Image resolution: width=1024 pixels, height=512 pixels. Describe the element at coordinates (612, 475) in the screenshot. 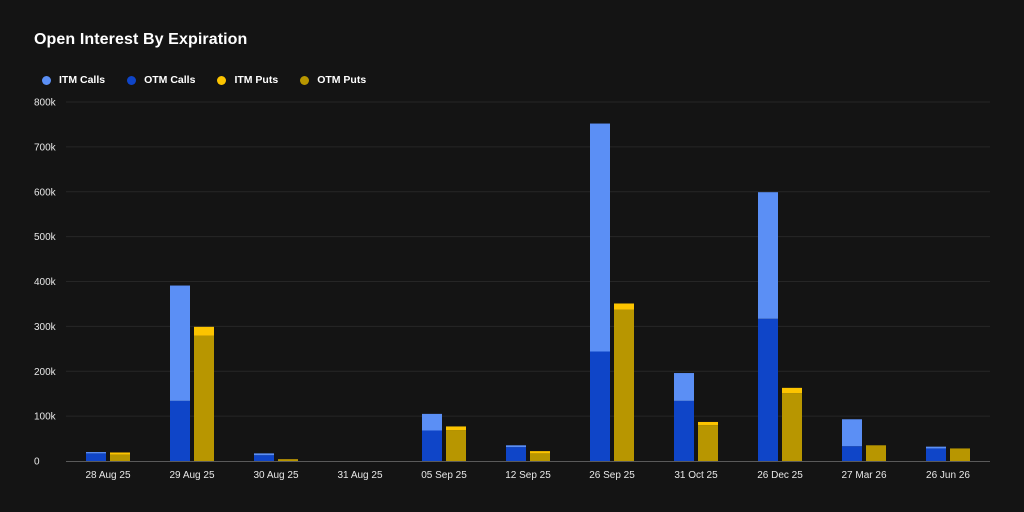

I see `x-tick-label: 26 Sep 25` at that location.